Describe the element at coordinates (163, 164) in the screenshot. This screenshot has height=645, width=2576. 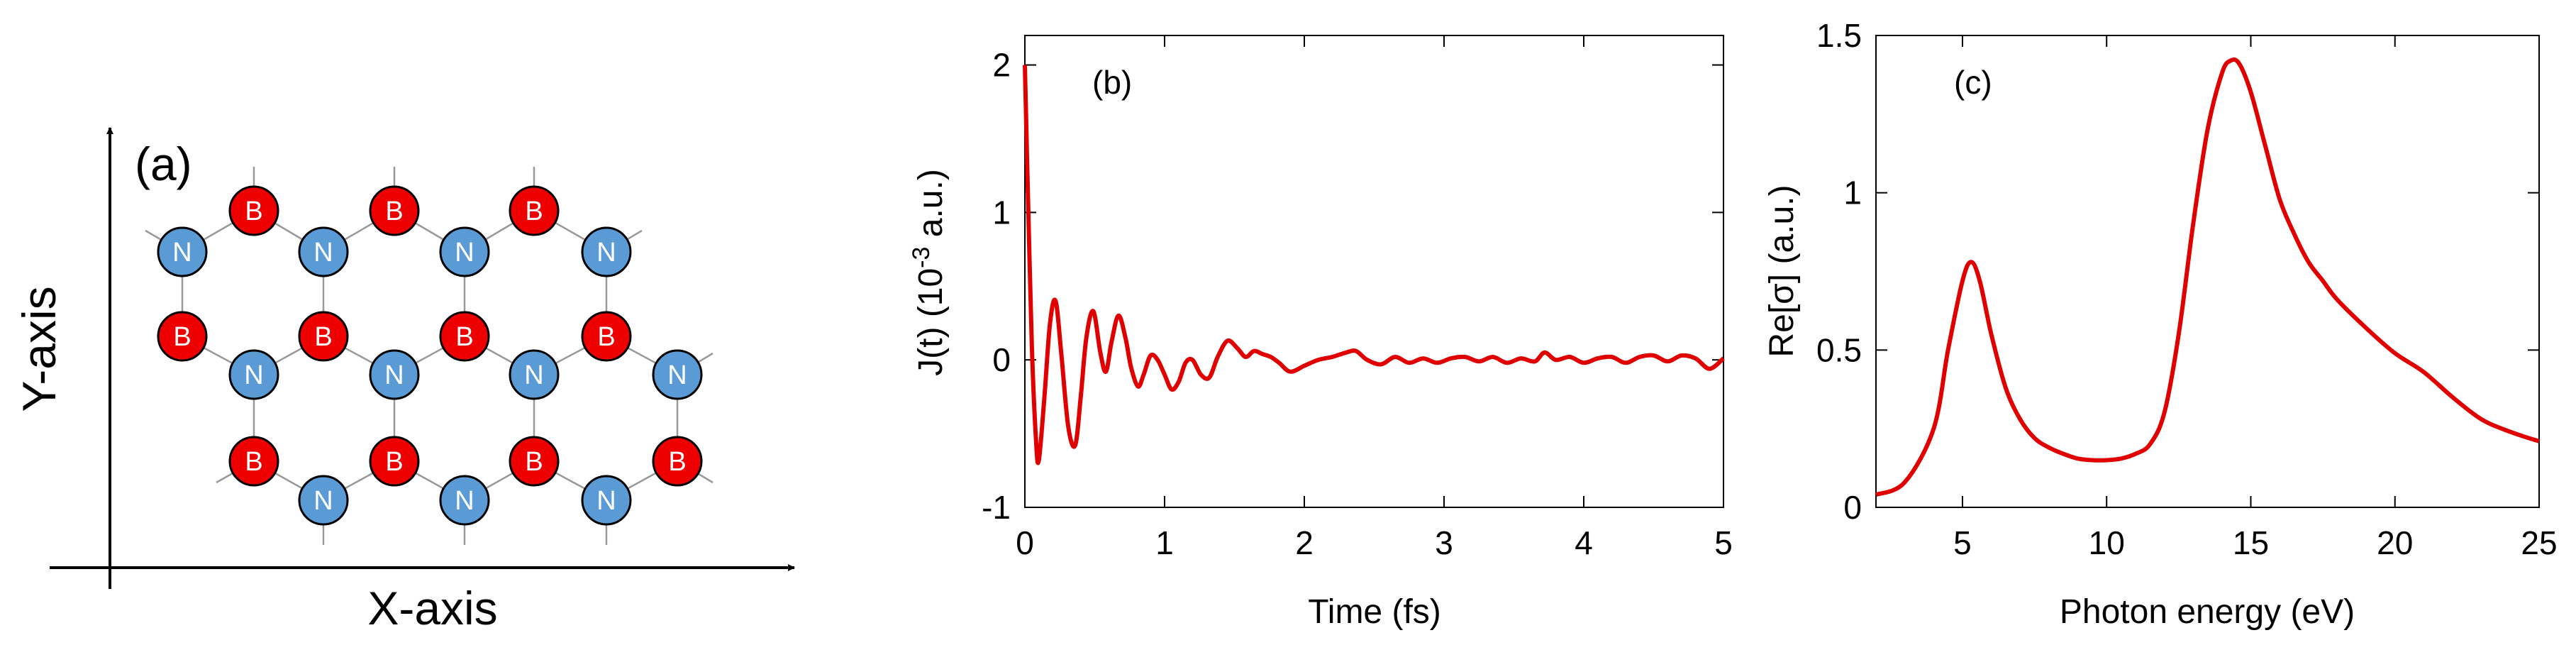
I see `panel-label-a: (a)` at that location.